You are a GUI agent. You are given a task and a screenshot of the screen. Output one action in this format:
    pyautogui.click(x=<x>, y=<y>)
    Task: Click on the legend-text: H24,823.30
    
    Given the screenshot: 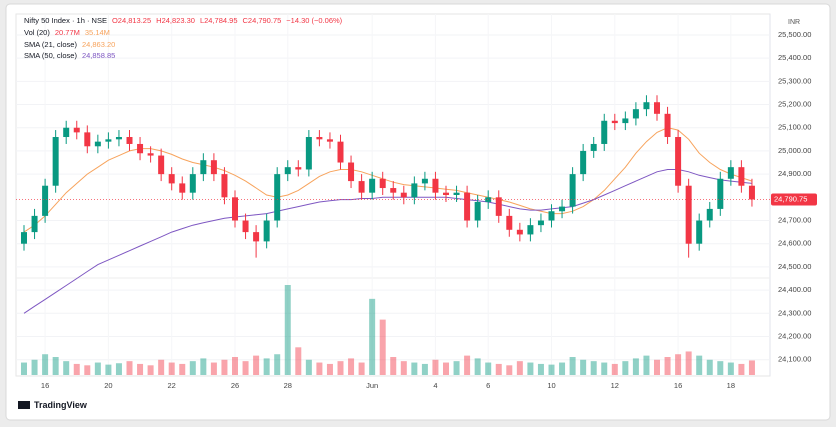 What is the action you would take?
    pyautogui.click(x=175, y=20)
    